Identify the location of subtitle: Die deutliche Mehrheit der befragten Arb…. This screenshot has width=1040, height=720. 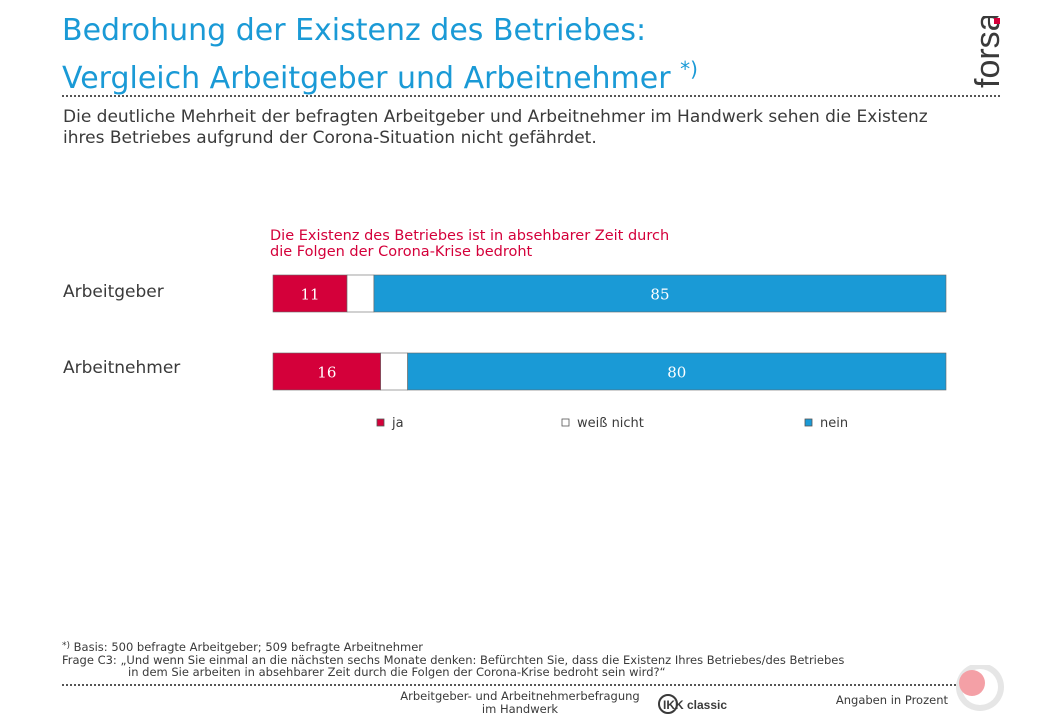
(495, 127).